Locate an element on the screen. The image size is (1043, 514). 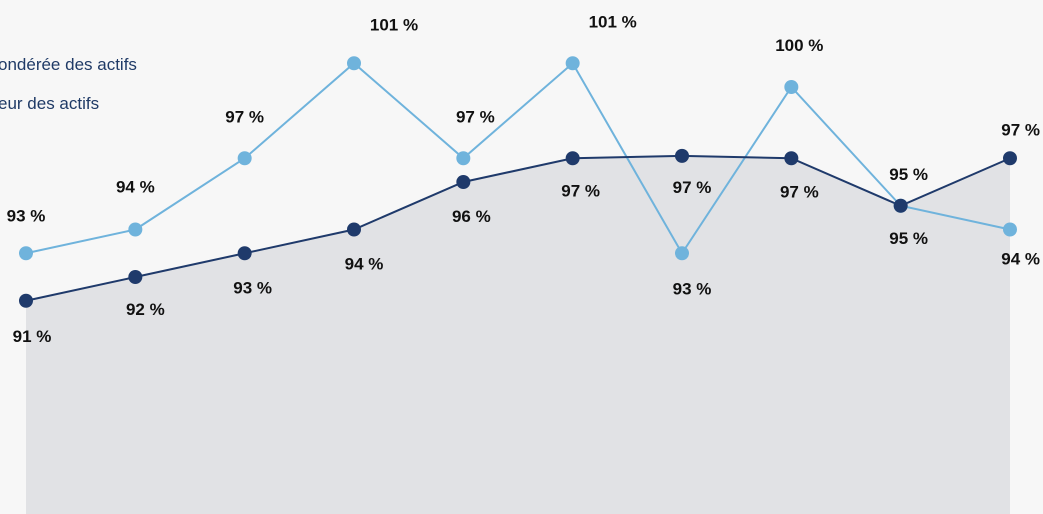
legend-entry-value: eur des actifs is located at coordinates (49, 103).